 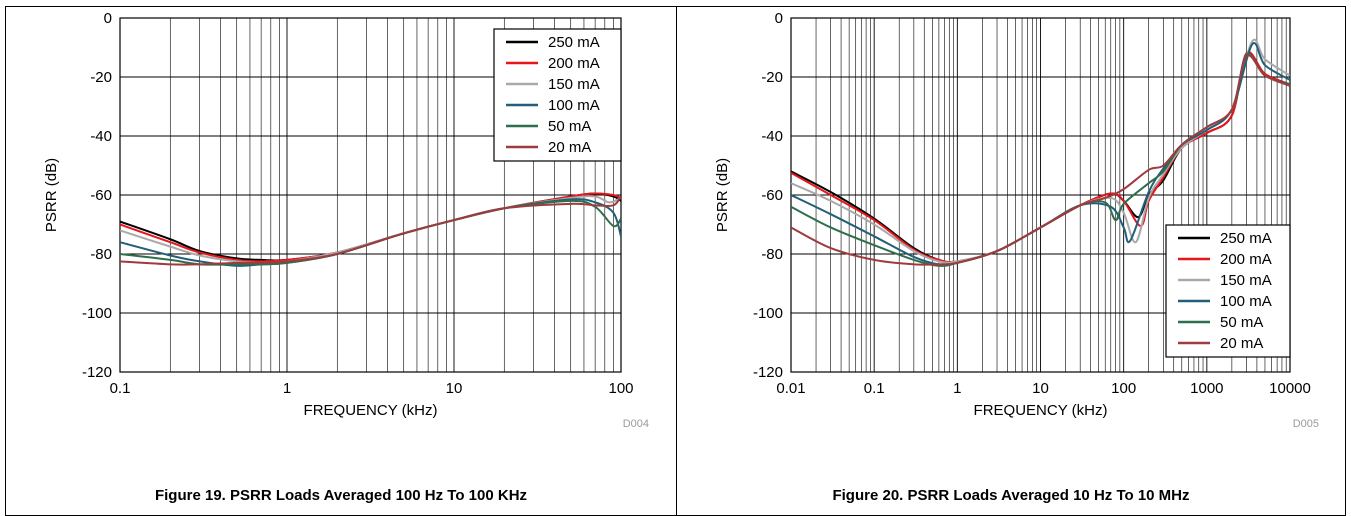 I want to click on series-line-100-ma, so click(x=370, y=232).